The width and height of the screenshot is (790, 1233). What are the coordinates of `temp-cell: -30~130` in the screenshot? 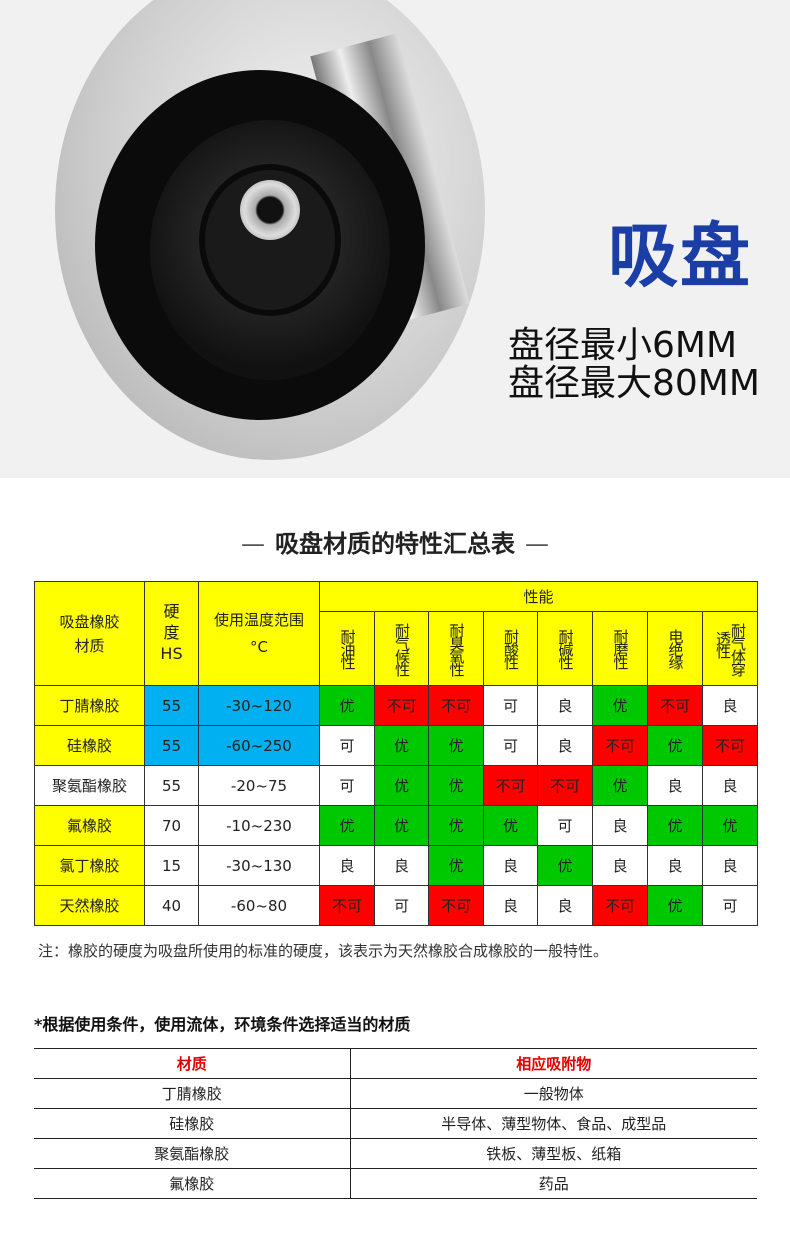 It's located at (259, 865).